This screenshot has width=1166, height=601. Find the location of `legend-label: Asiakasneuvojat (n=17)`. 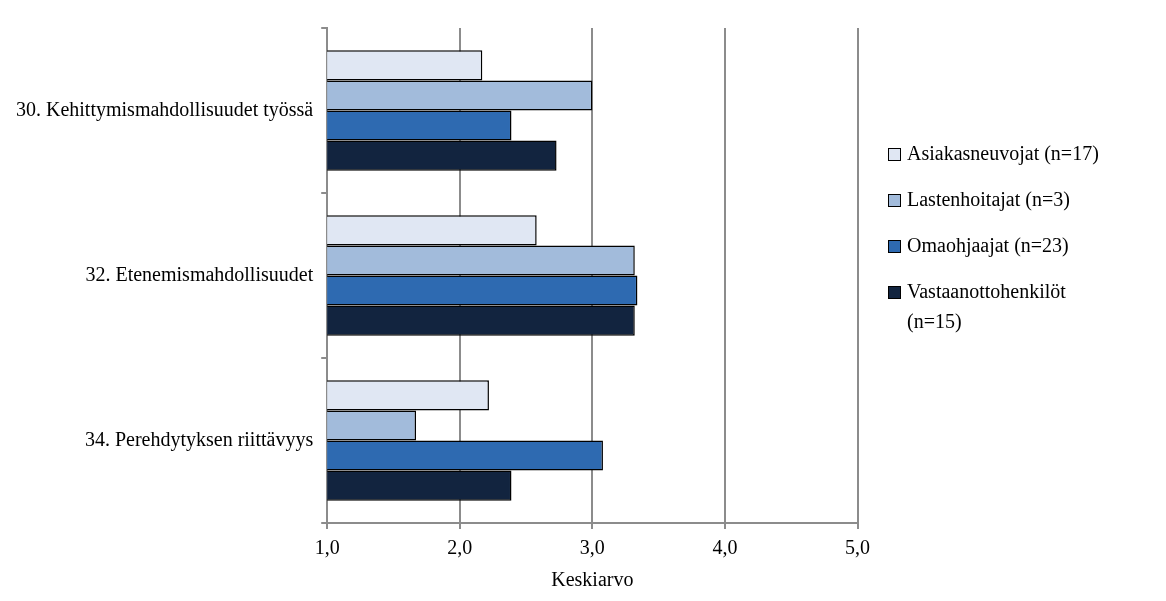

legend-label: Asiakasneuvojat (n=17) is located at coordinates (1003, 154).